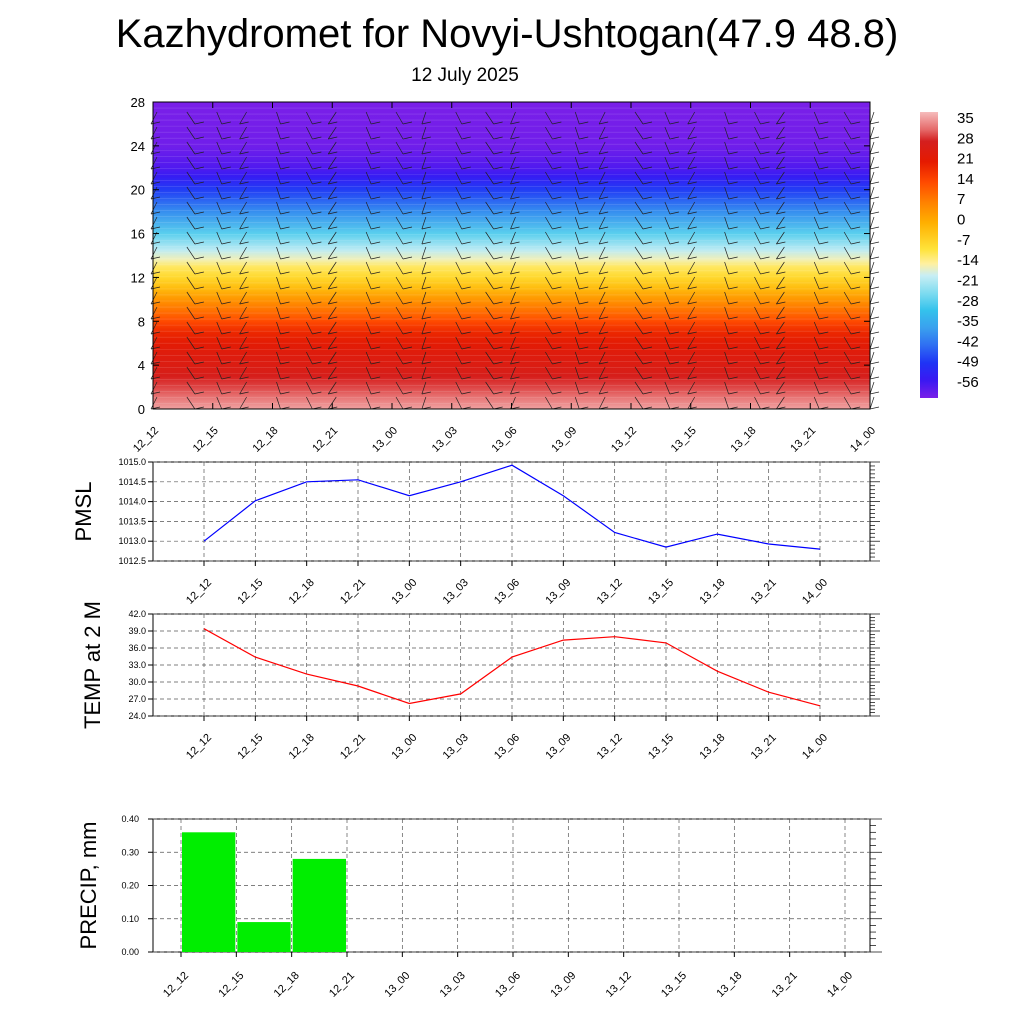  Describe the element at coordinates (302, 592) in the screenshot. I see `pmsl-x-tick-label: 12_18` at that location.